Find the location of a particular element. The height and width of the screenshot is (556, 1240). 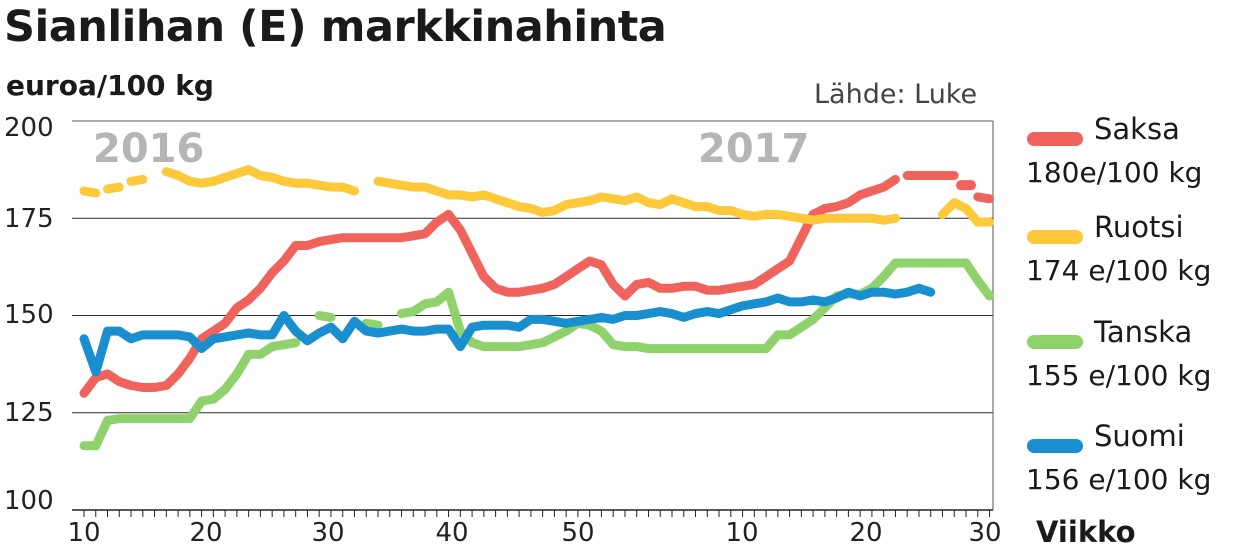

year-label-2016: 2016 is located at coordinates (149, 149).